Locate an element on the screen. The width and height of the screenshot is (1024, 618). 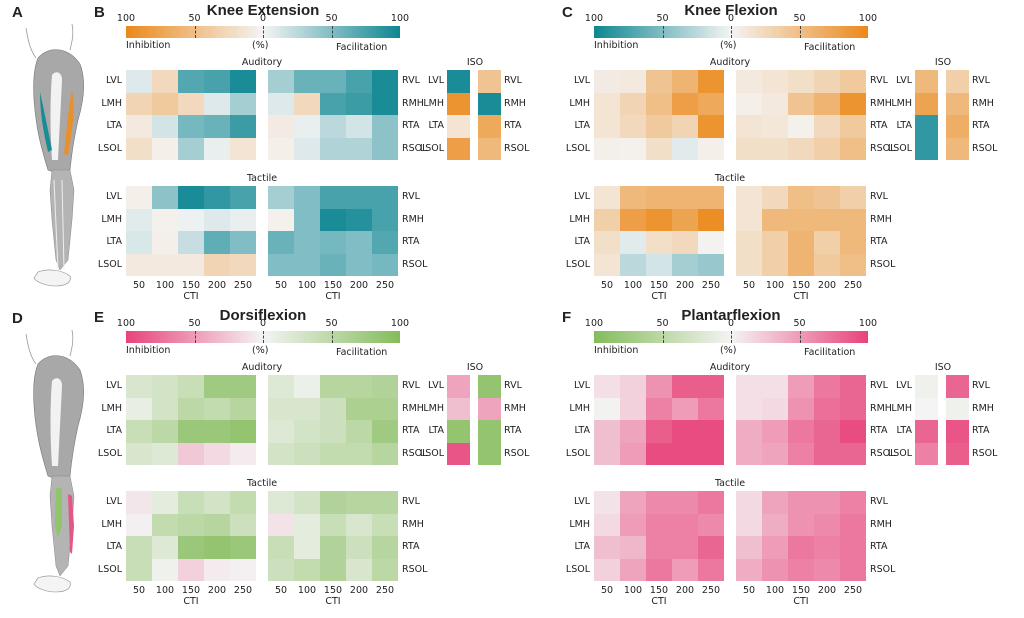
heatmap-iso-right is located at coordinates (957, 420).